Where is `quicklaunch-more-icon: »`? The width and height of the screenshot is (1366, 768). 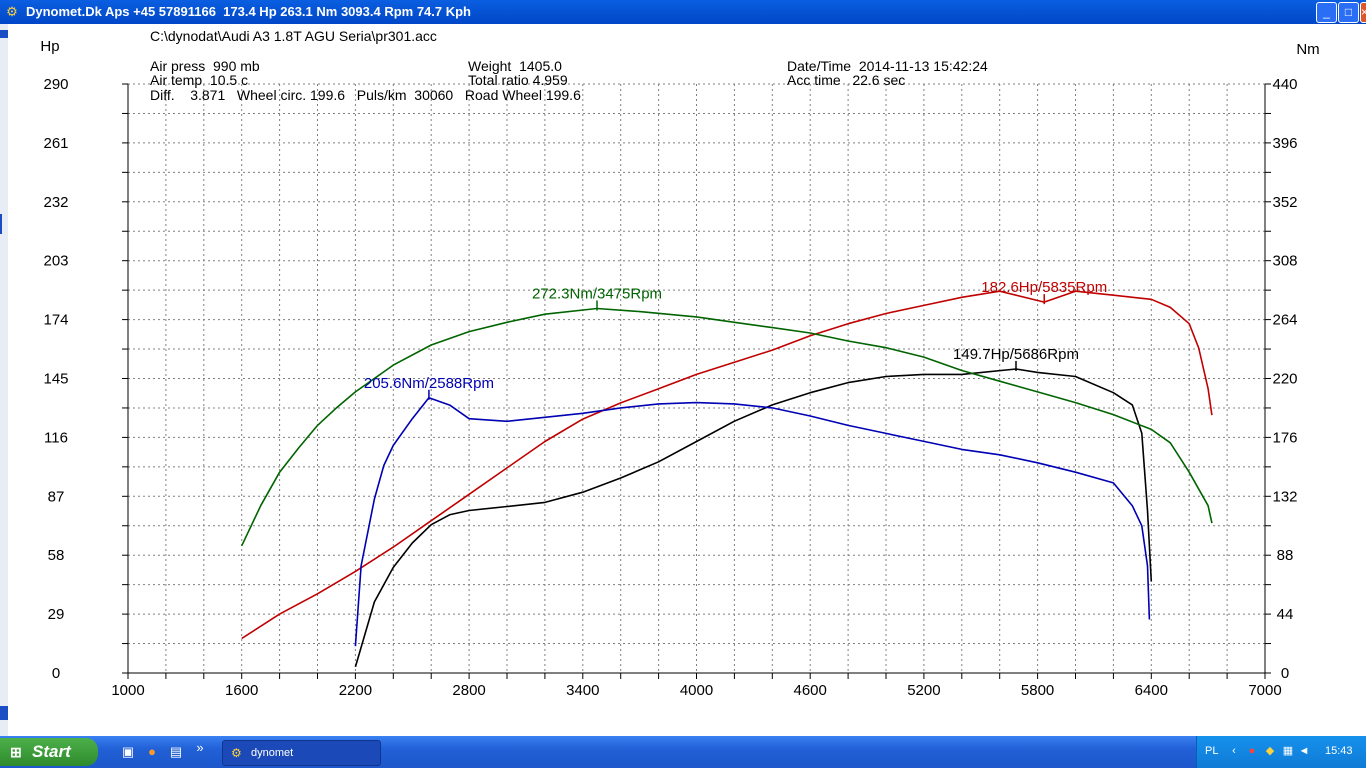
quicklaunch-more-icon: » is located at coordinates (200, 747).